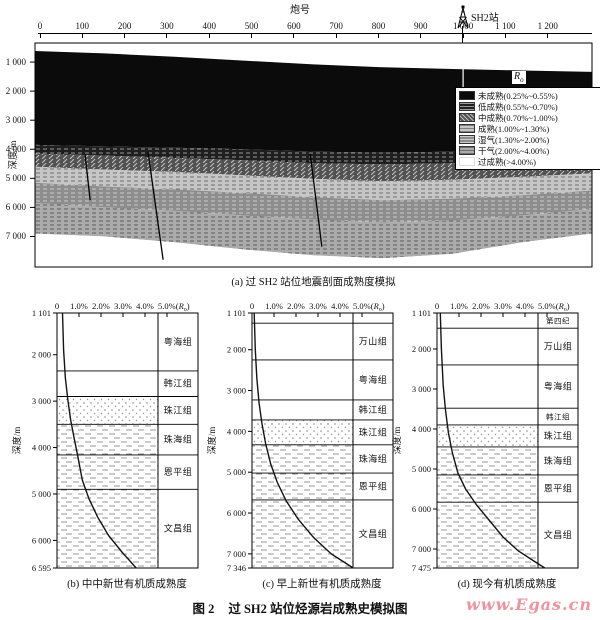  What do you see at coordinates (463, 17) in the screenshot?
I see `derrick-icon` at bounding box center [463, 17].